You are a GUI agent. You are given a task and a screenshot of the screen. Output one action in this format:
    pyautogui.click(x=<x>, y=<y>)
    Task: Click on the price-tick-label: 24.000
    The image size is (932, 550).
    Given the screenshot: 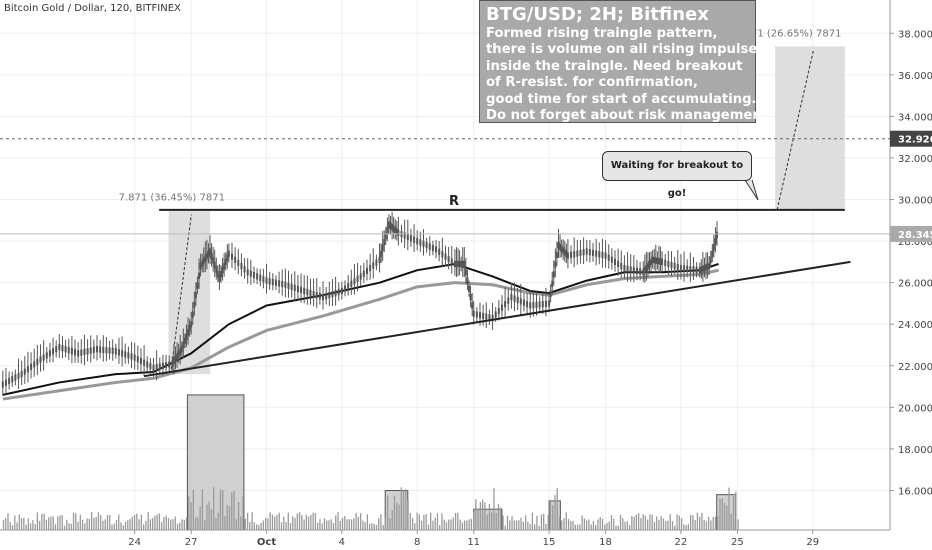 What is the action you would take?
    pyautogui.click(x=915, y=325)
    